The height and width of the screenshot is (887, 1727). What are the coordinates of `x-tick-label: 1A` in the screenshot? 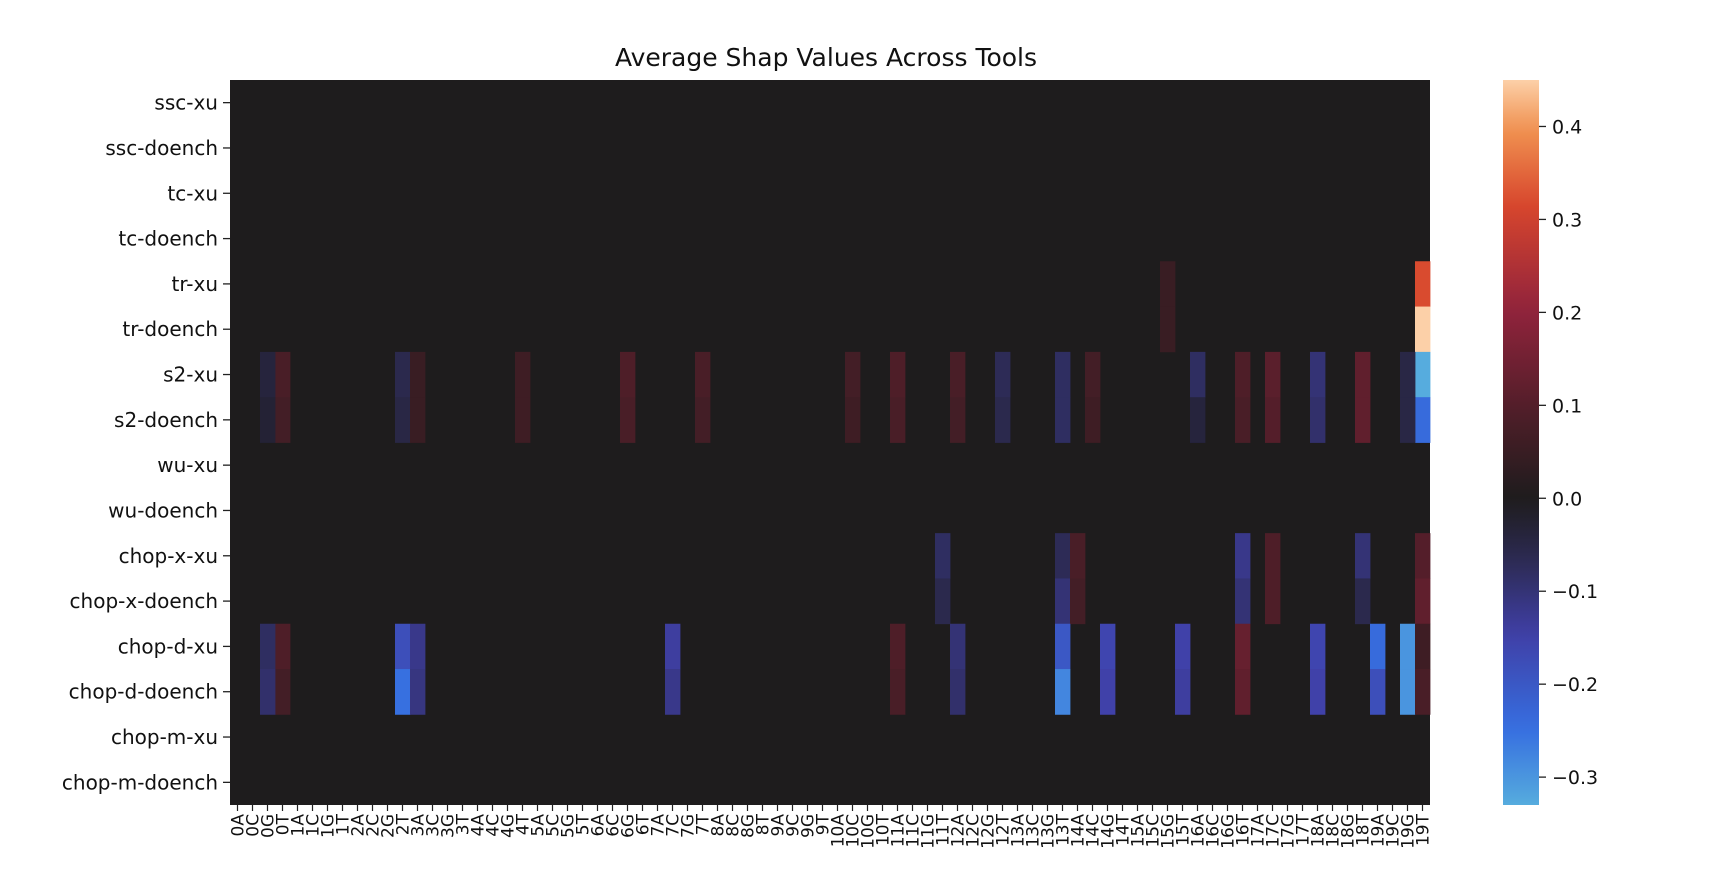 It's located at (299, 825).